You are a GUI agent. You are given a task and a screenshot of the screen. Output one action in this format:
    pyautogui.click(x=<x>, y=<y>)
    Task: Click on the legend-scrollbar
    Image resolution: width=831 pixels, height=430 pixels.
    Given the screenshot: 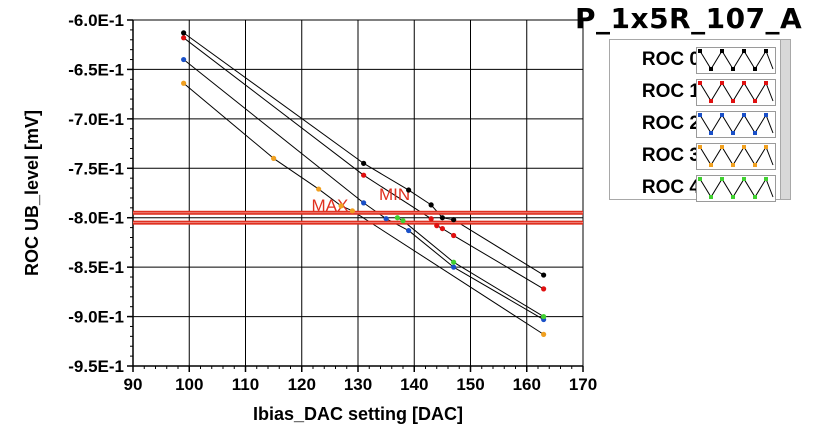 What is the action you would take?
    pyautogui.click(x=785, y=119)
    